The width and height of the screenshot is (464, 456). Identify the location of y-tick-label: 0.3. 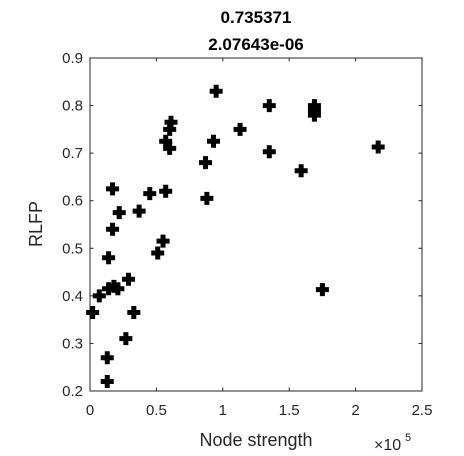
(72, 343).